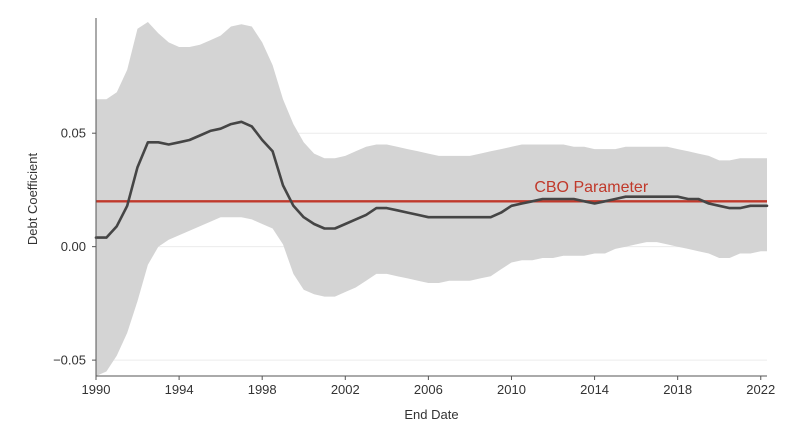  I want to click on x-tick-label-2002: 2002, so click(345, 389).